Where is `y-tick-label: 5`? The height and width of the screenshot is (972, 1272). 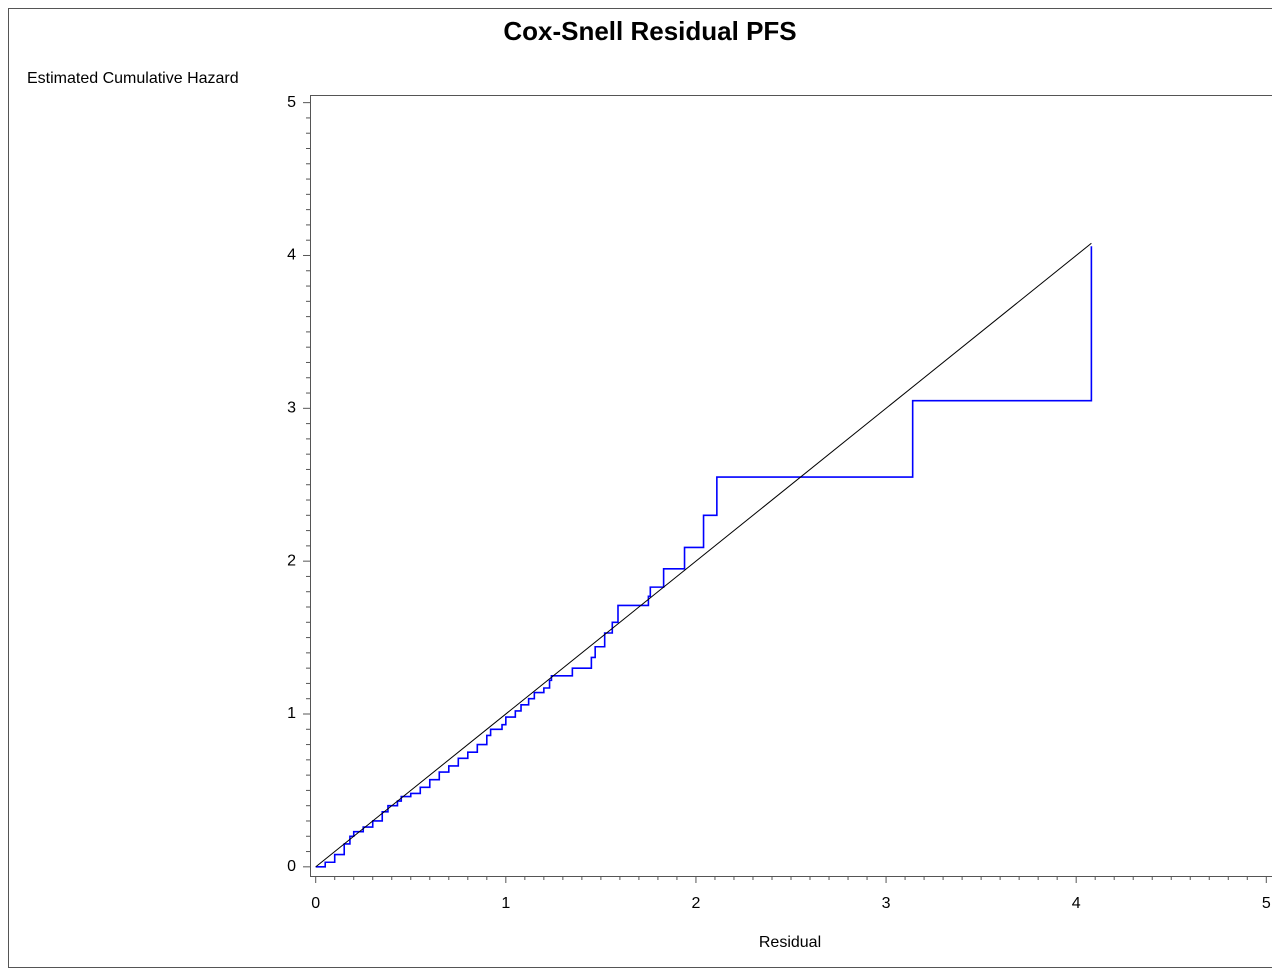
y-tick-label: 5 is located at coordinates (291, 102).